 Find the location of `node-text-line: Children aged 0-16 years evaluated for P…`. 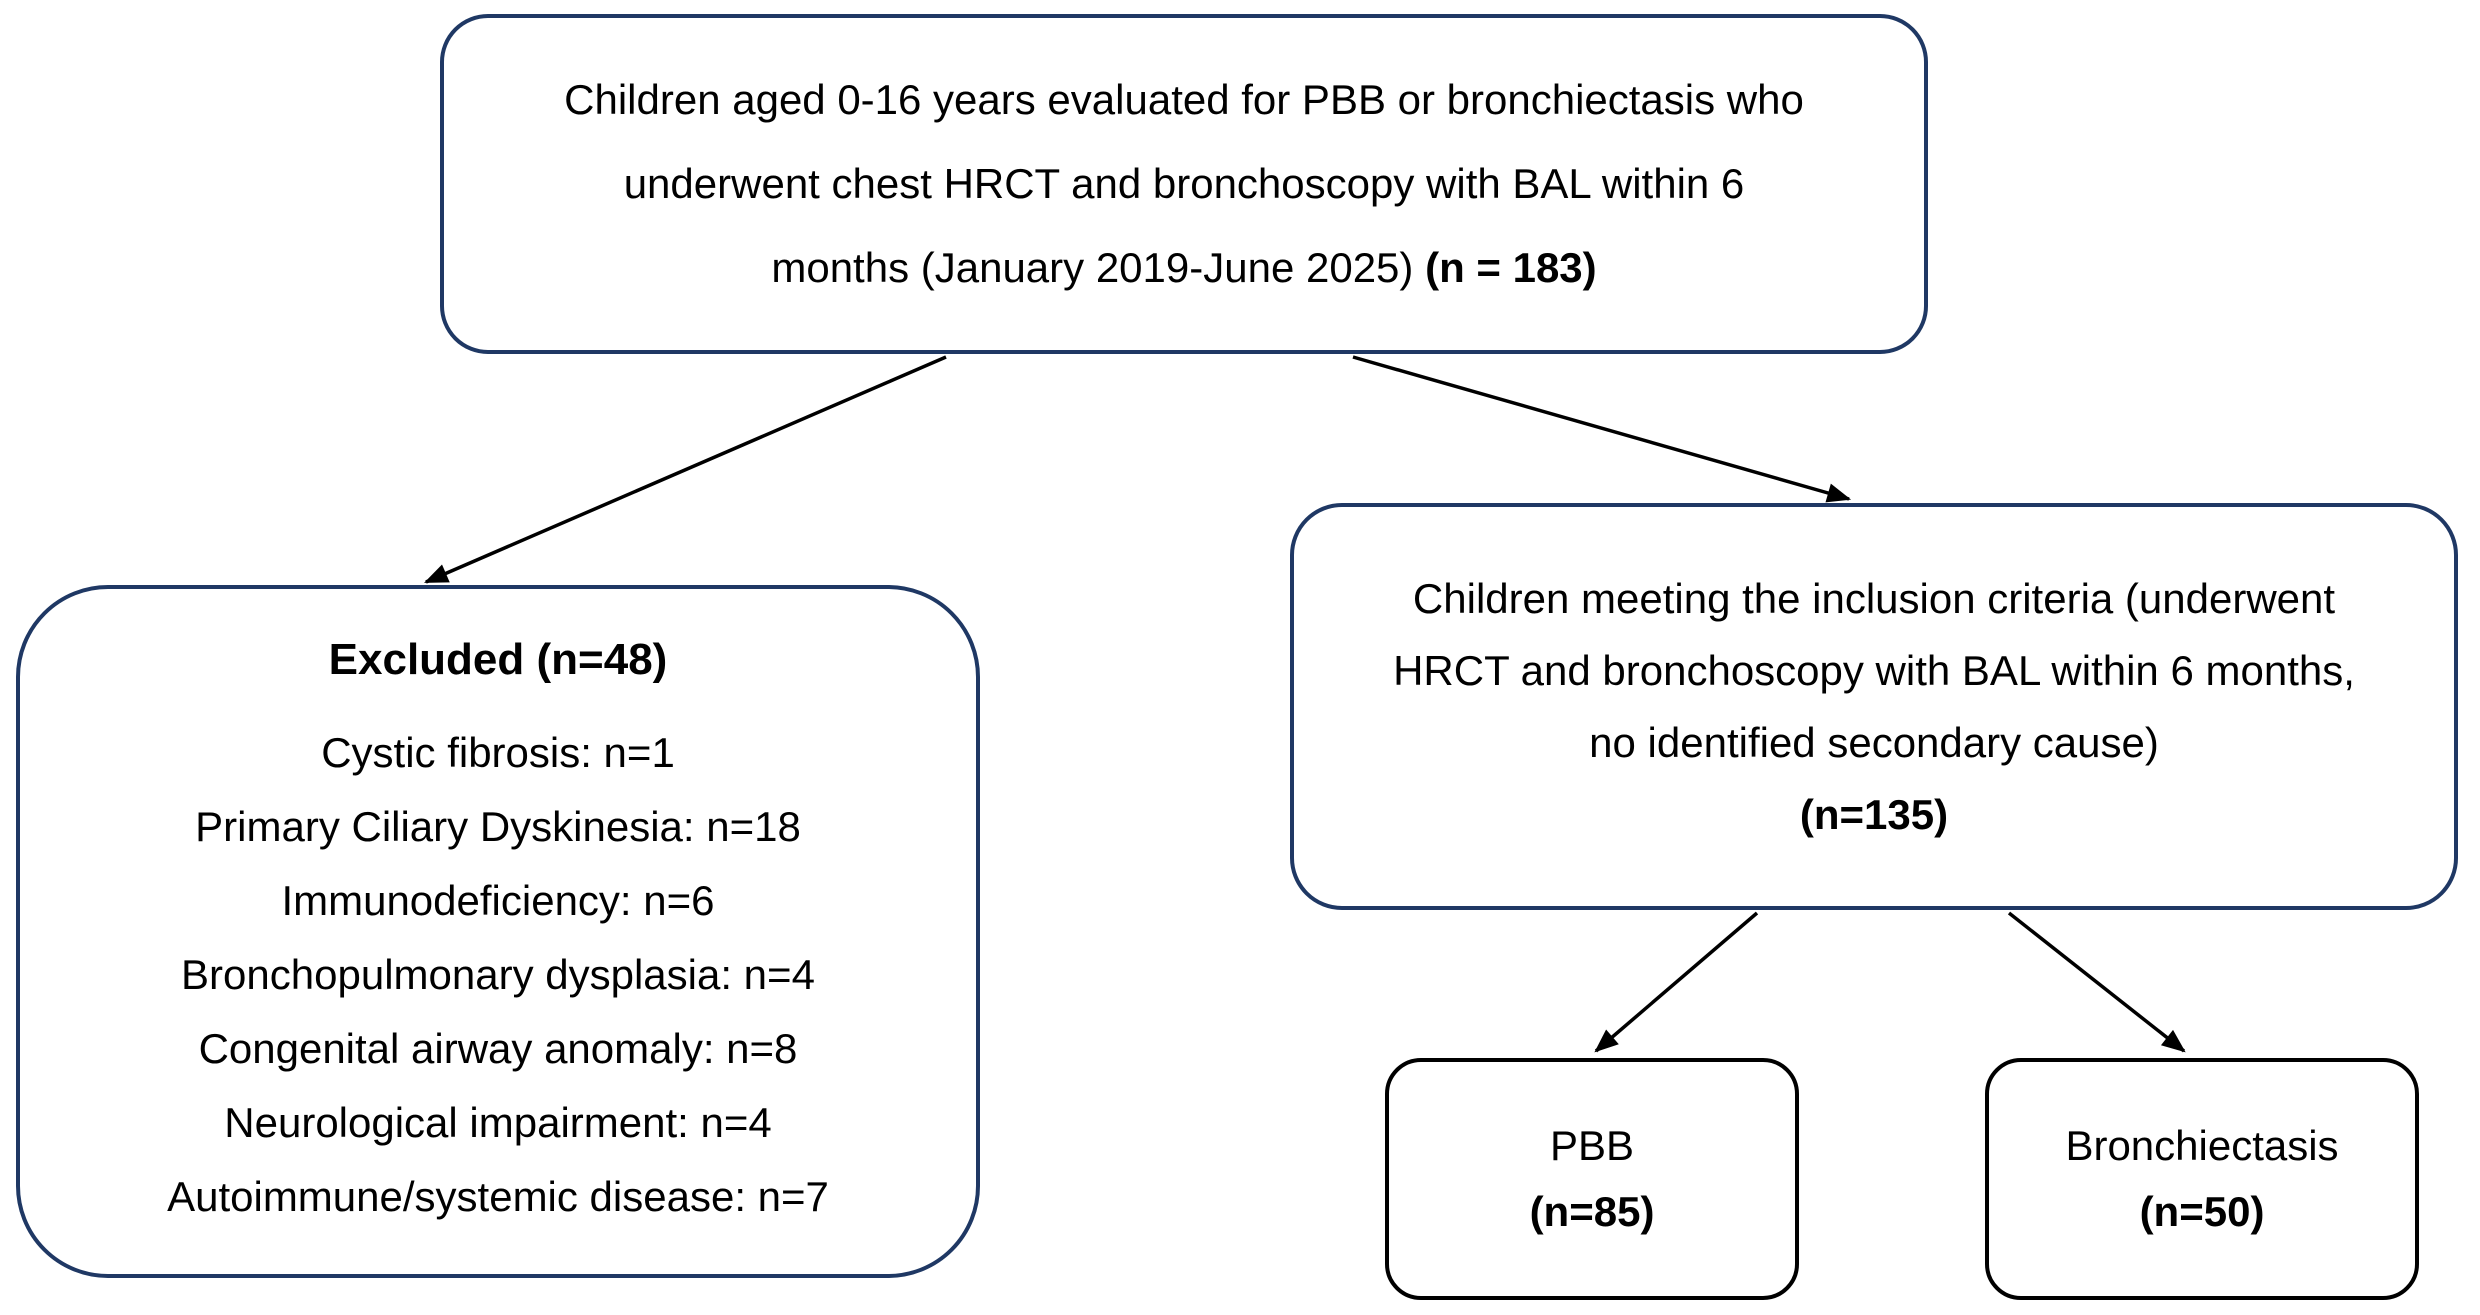

node-text-line: Children aged 0-16 years evaluated for P… is located at coordinates (1184, 99).